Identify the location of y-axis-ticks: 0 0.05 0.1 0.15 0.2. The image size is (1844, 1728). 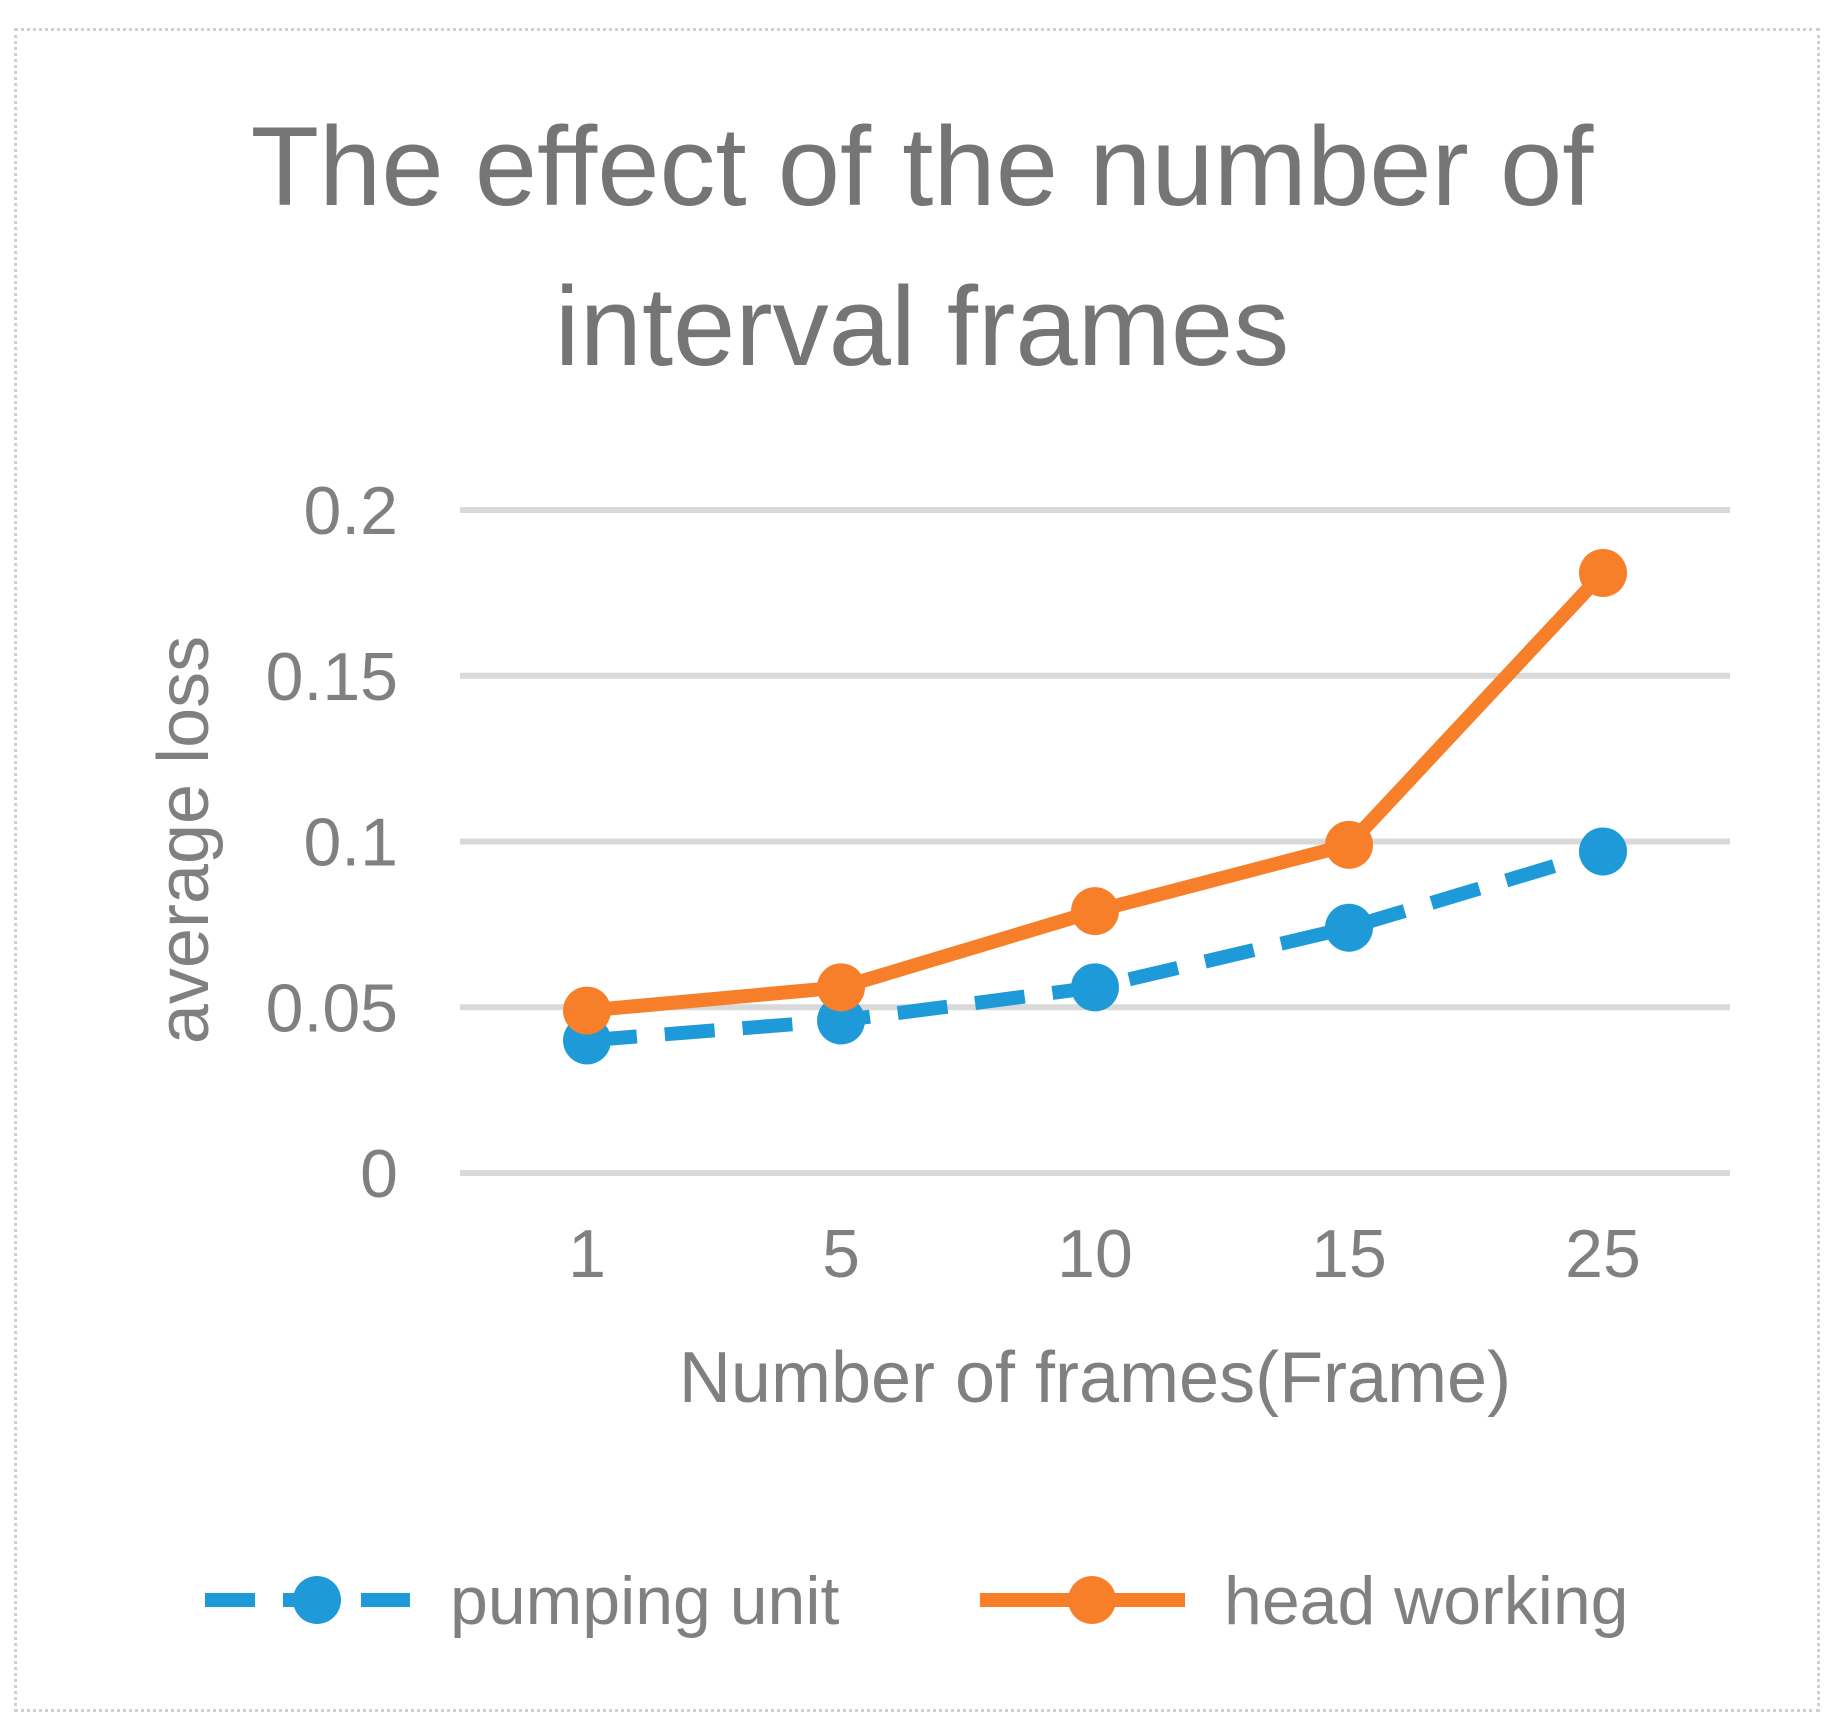
(332, 842).